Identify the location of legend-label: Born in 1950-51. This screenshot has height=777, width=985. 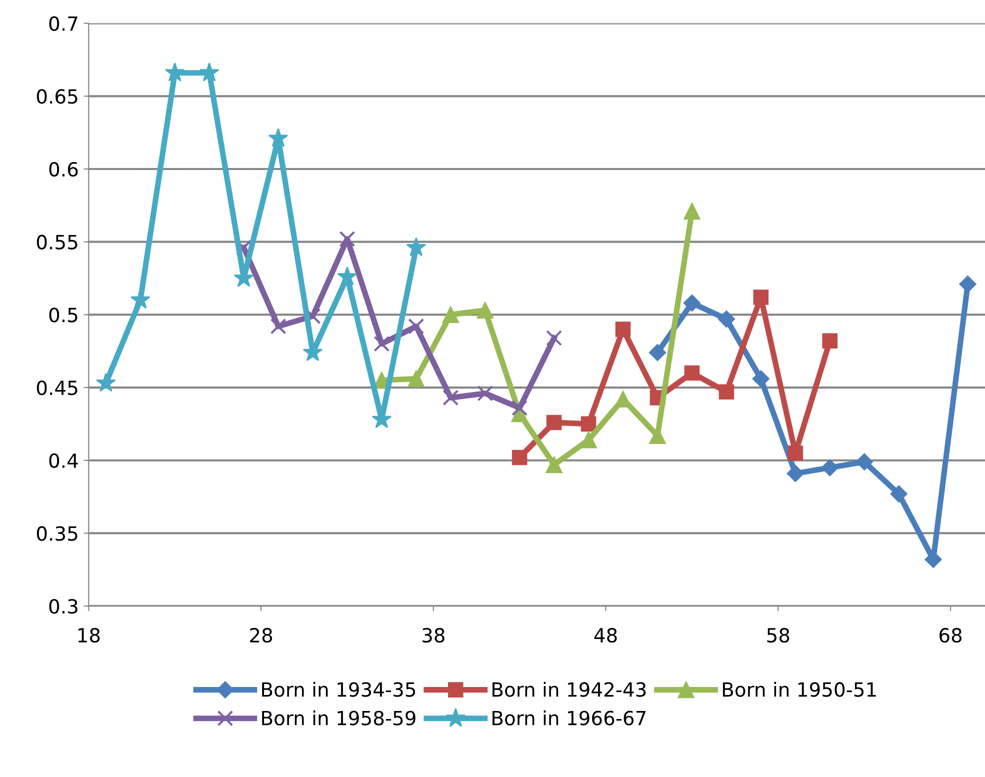
(799, 689).